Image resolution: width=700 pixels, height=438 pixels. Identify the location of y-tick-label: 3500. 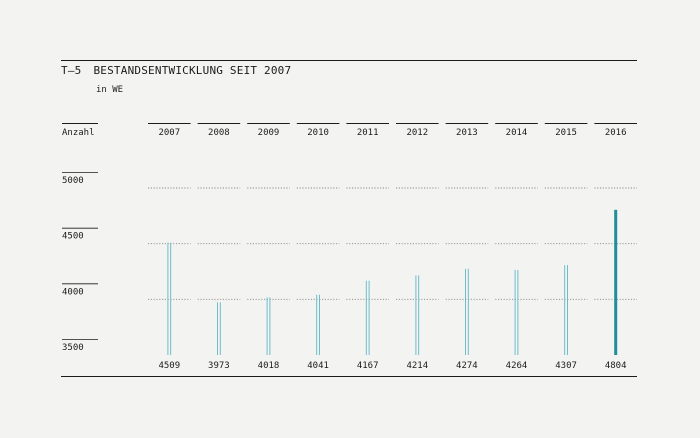
(73, 348).